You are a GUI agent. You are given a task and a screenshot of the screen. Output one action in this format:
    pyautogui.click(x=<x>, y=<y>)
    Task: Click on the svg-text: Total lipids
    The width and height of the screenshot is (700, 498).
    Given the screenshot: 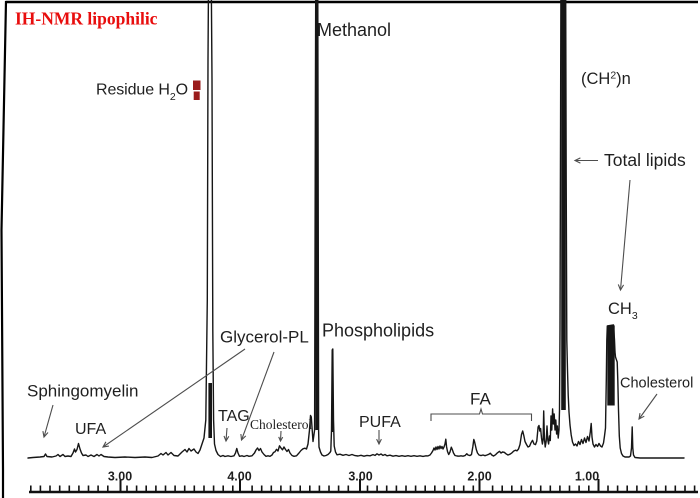 What is the action you would take?
    pyautogui.click(x=645, y=160)
    